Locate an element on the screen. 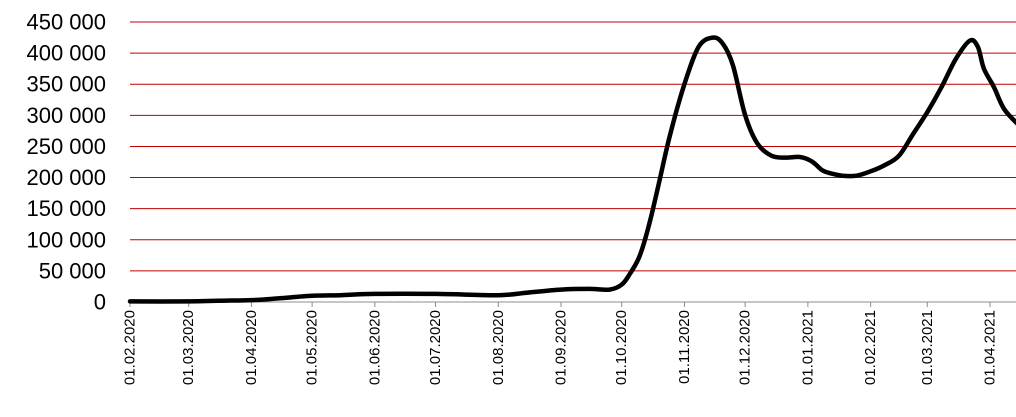 The width and height of the screenshot is (1016, 417). x-tick-label: 01.07.2020 is located at coordinates (435, 347).